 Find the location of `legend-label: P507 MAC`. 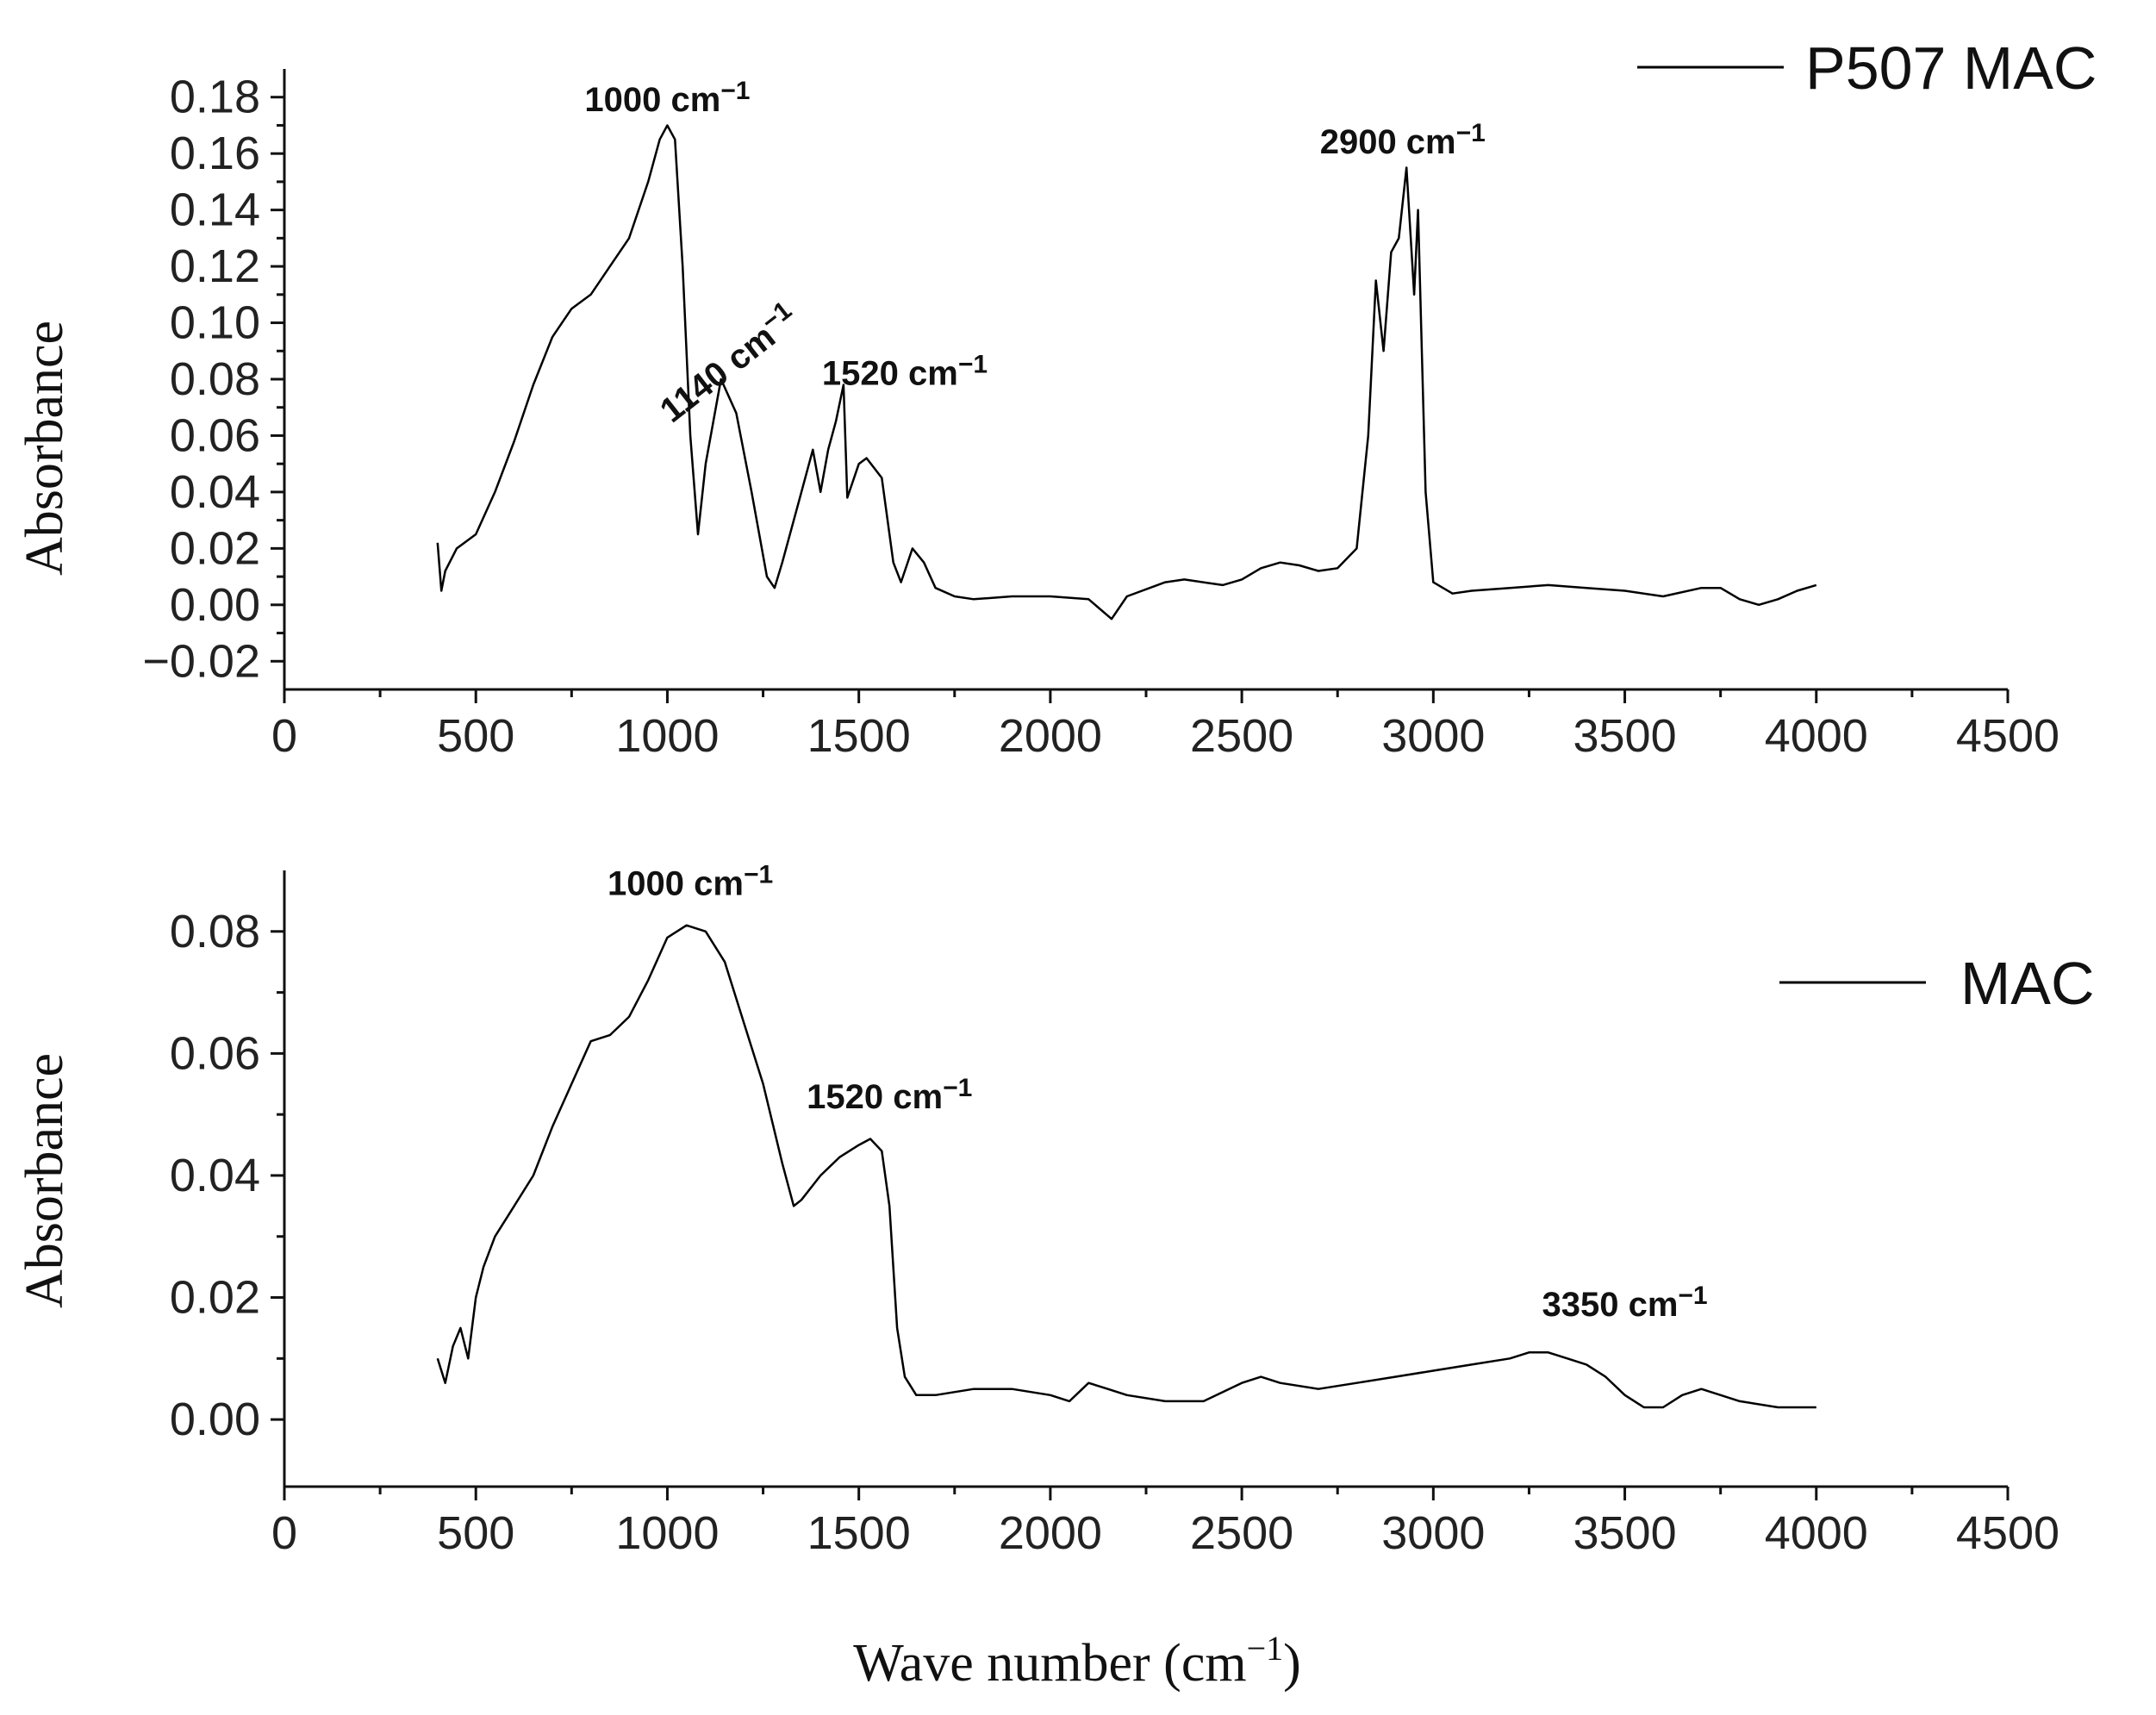

legend-label: P507 MAC is located at coordinates (1951, 68).